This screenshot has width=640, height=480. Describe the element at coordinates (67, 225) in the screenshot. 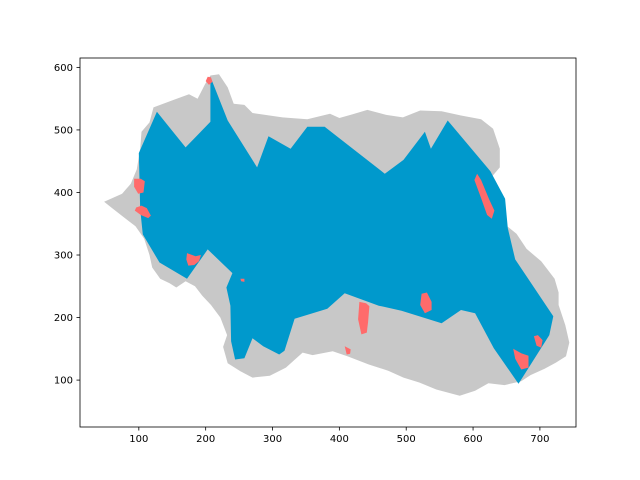

I see `y-axis: 100 200 300 400 500 600` at that location.